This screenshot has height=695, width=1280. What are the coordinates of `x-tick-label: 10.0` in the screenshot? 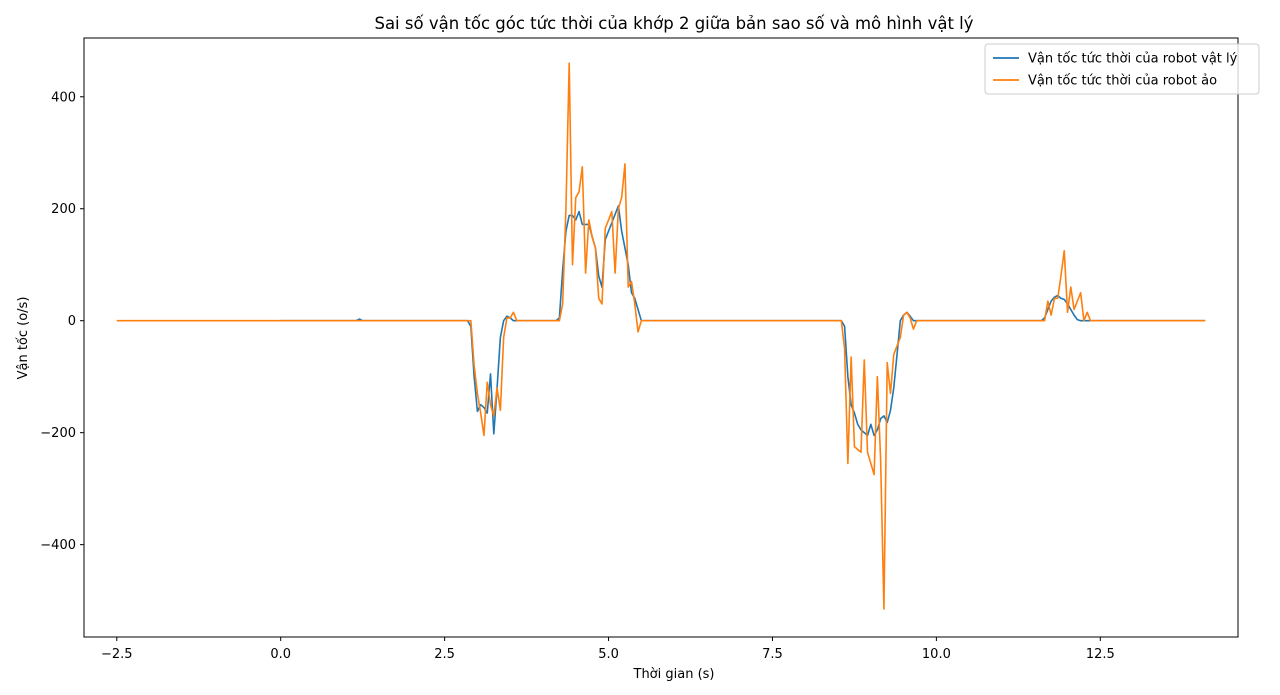 It's located at (936, 654).